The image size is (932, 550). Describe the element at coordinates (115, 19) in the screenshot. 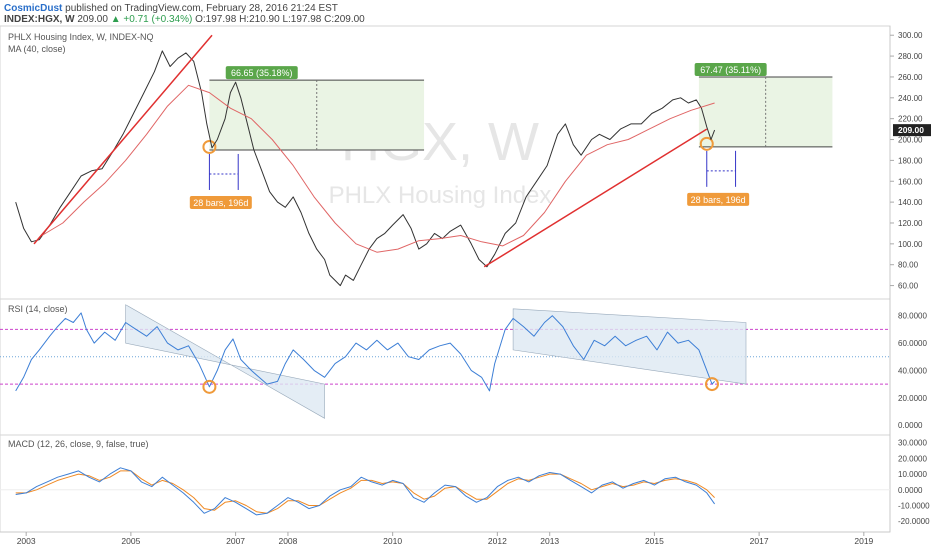

I see `up-arrow-icon: ▲` at that location.